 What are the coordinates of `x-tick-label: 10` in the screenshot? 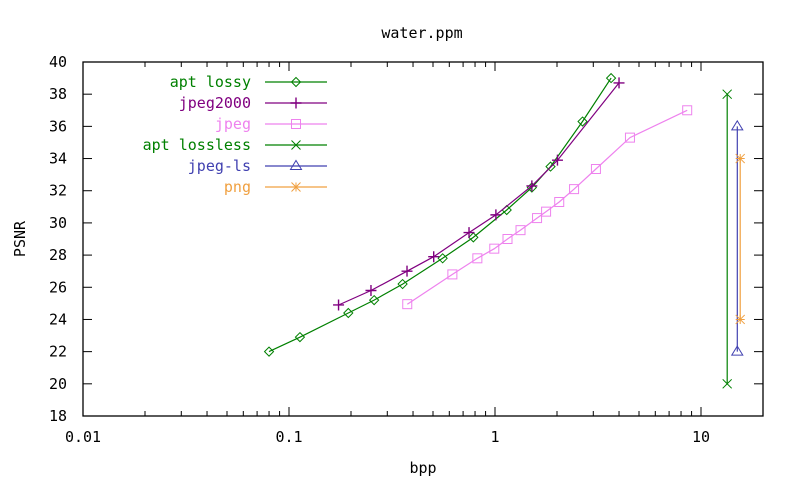 It's located at (701, 437).